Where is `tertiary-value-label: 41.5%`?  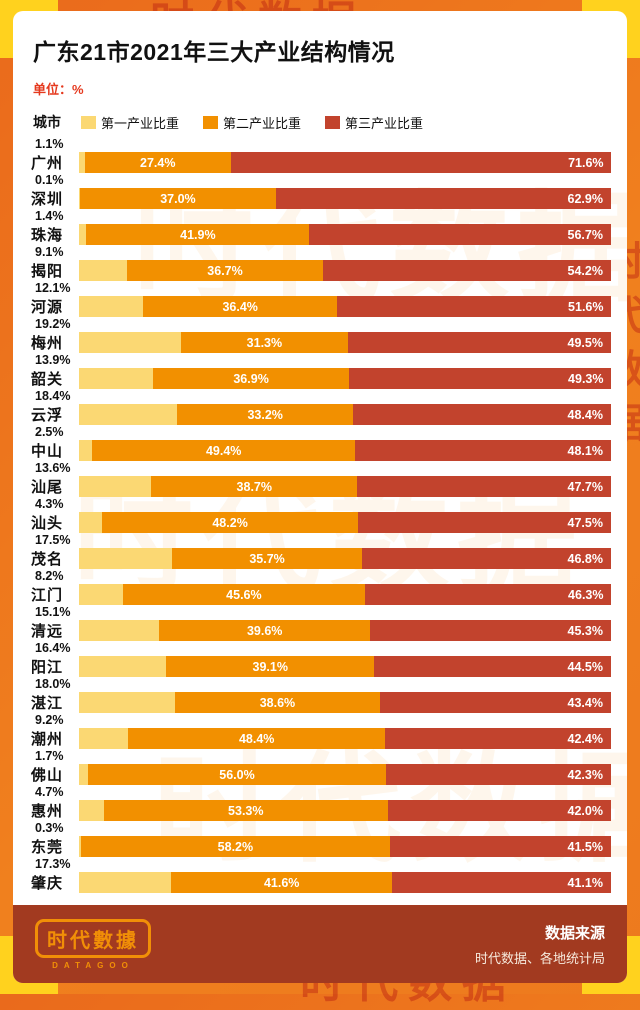
tertiary-value-label: 41.5% is located at coordinates (585, 846).